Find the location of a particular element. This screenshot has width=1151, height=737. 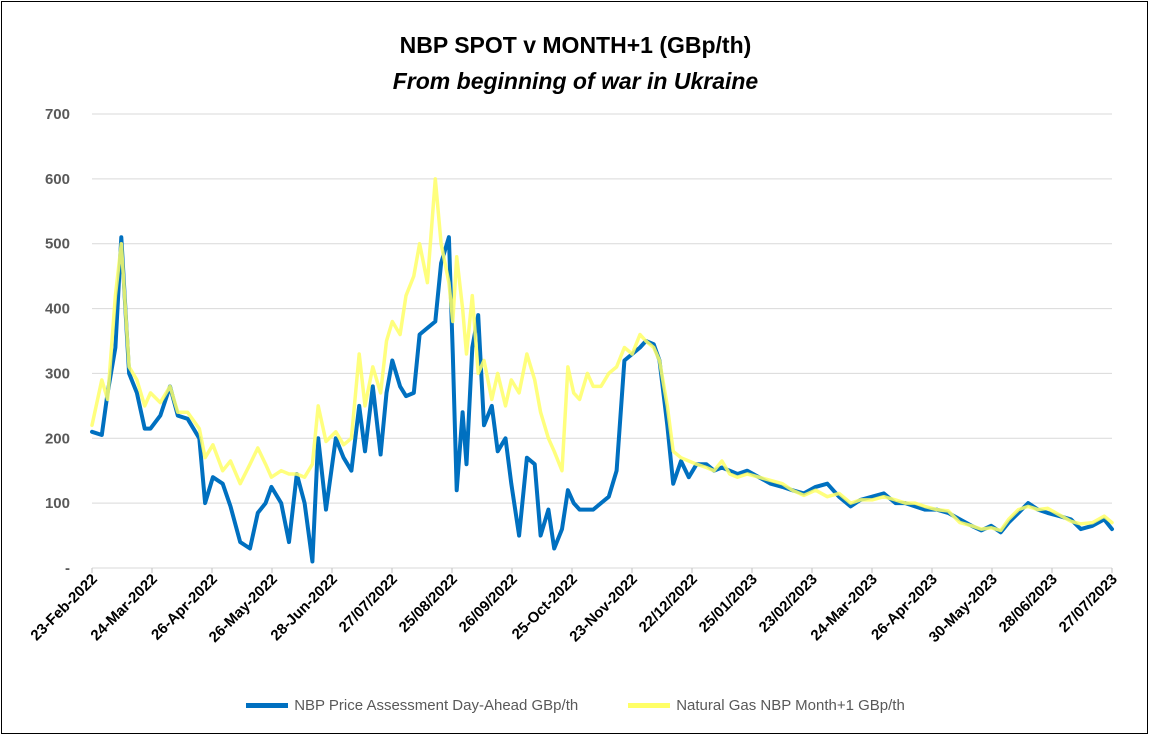

legend-item-day-ahead: NBP Price Assessment Day-Ahead GBp/th is located at coordinates (412, 705).